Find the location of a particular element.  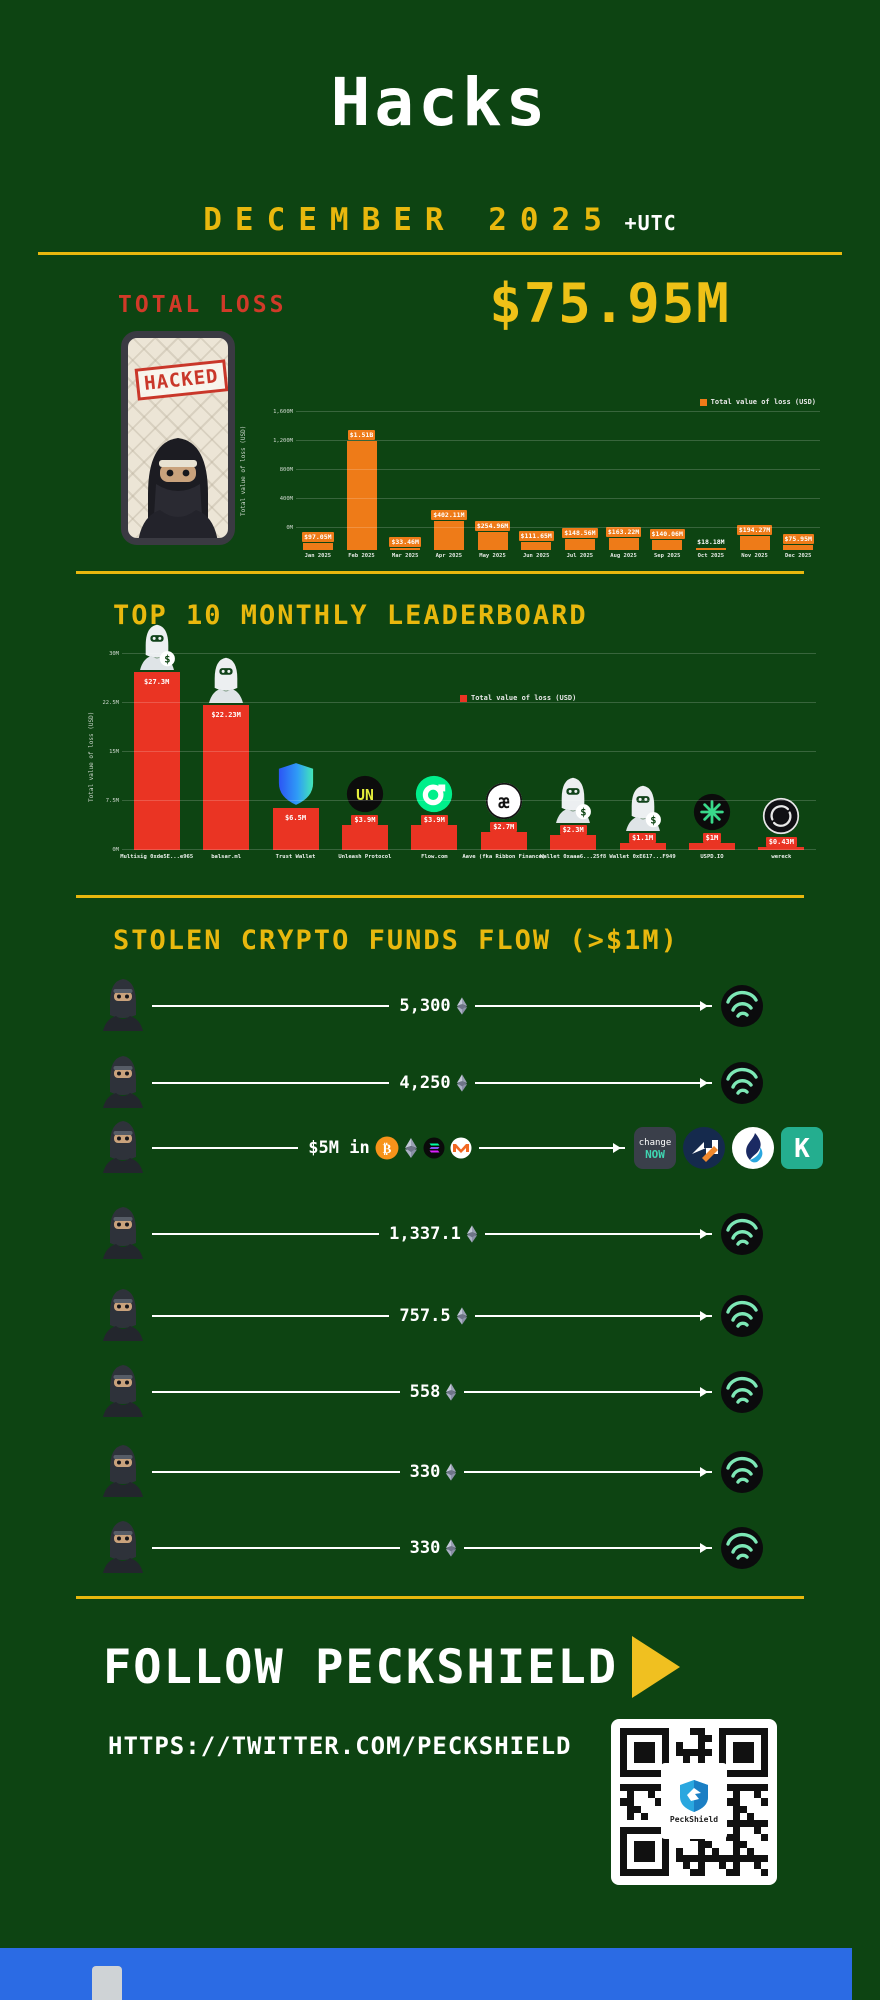

flow-row-8: 330 is located at coordinates (432, 1548).